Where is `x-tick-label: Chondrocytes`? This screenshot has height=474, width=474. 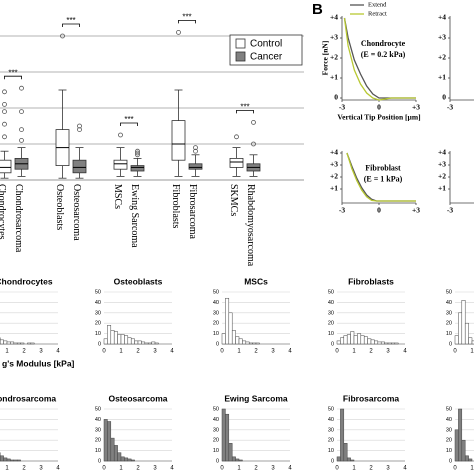 x-tick-label: Chondrocytes is located at coordinates (3, 212).